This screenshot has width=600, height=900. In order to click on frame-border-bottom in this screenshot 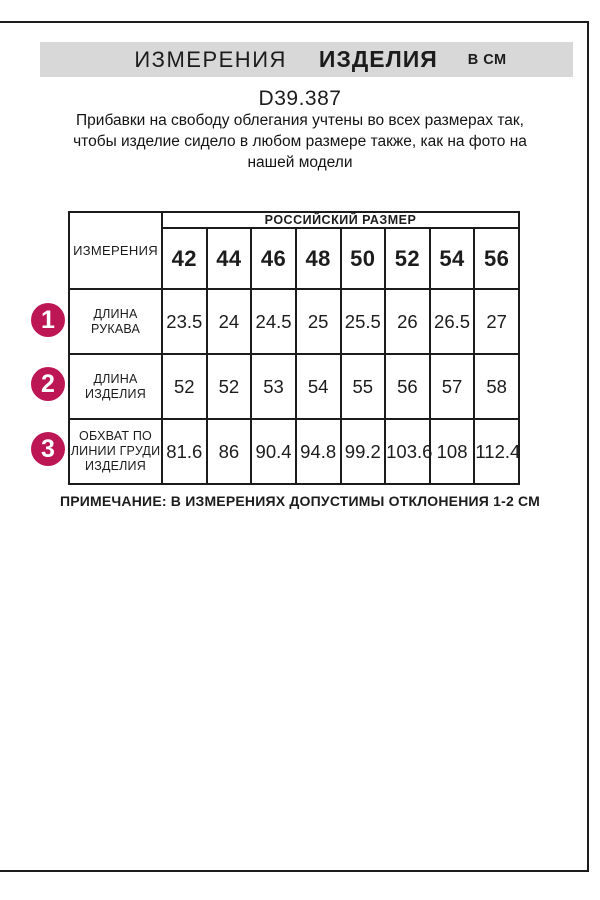, I will do `click(294, 871)`.